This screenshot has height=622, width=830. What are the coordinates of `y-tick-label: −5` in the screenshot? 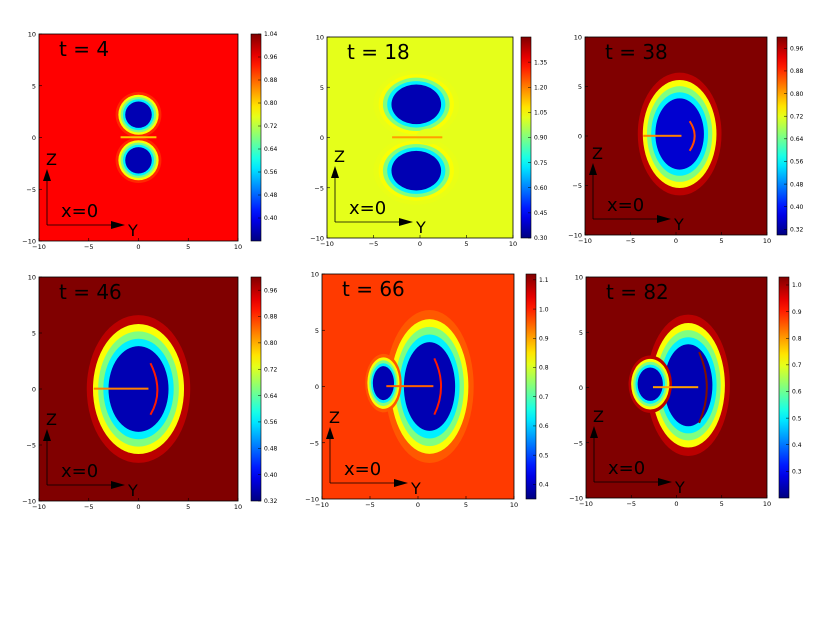 It's located at (31, 446).